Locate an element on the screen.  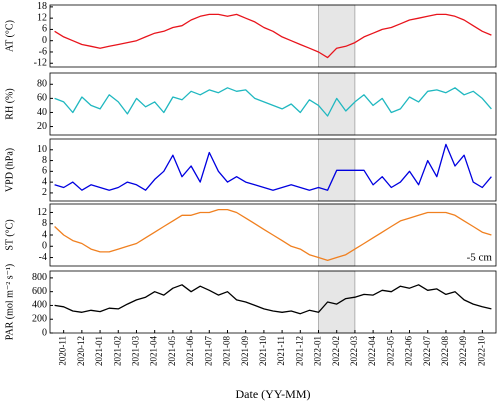
x-tick-label: 2022-05 is located at coordinates (390, 351).